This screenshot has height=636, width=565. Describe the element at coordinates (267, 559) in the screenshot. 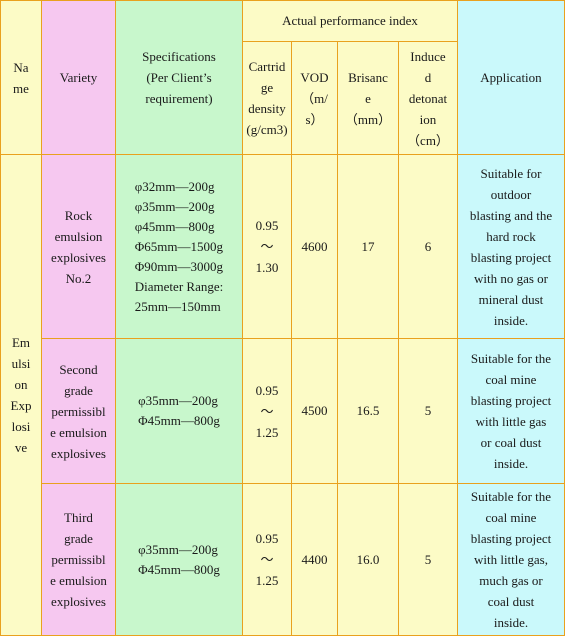

I see `row3-density: 0.95 ～ 1.25` at that location.